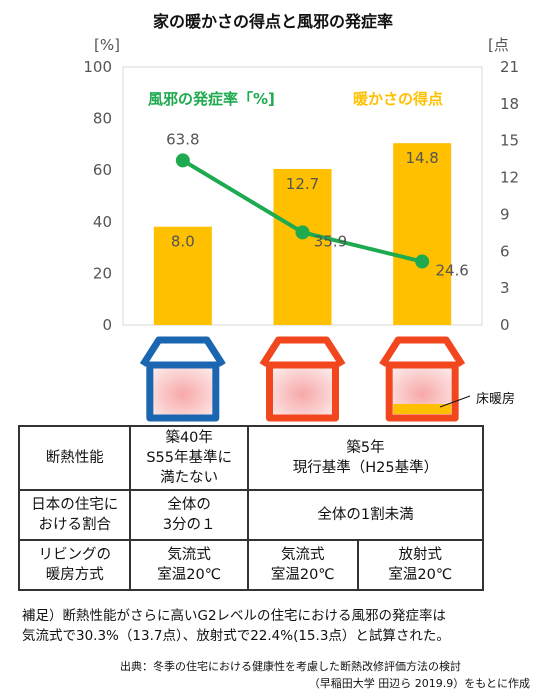  I want to click on source-line-1: 出典：冬季の住宅における健康性を考慮した断熱改修評価方法の検討, so click(290, 666).